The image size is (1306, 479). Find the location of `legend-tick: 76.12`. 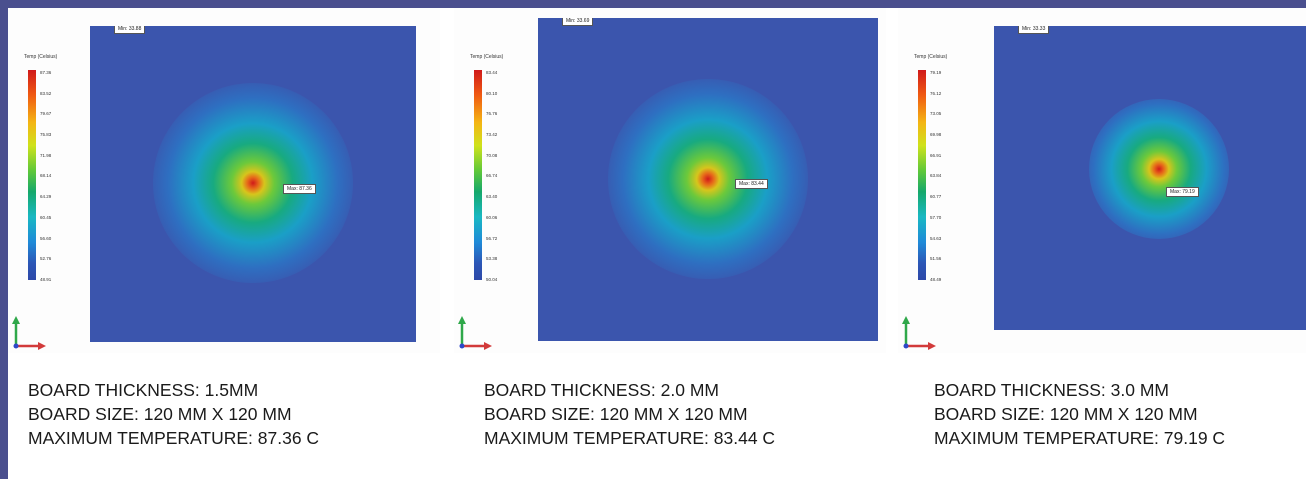

legend-tick: 76.12 is located at coordinates (936, 93).